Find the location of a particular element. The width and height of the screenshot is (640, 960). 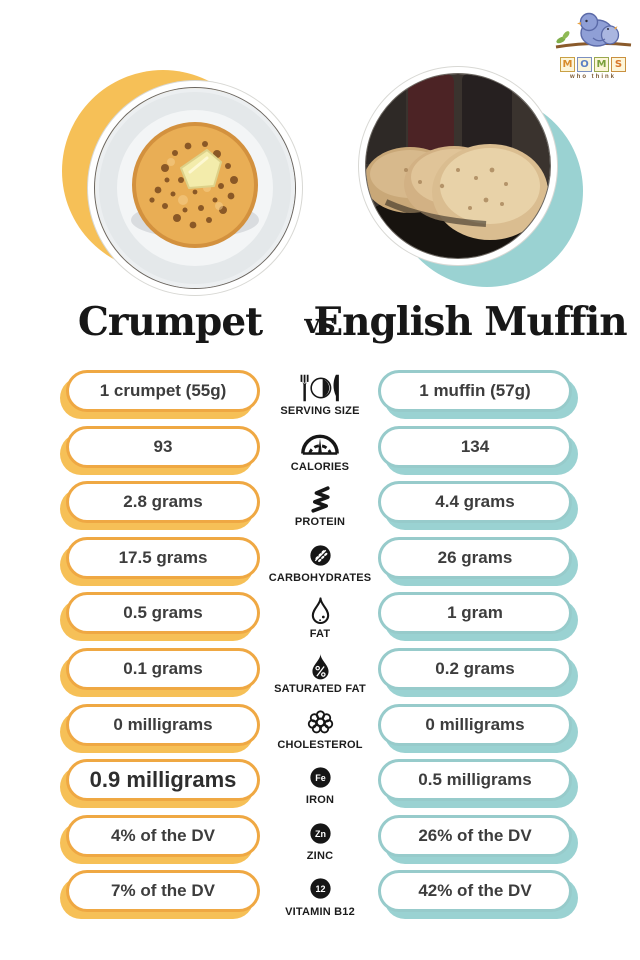

svg-text: Fe is located at coordinates (320, 778).